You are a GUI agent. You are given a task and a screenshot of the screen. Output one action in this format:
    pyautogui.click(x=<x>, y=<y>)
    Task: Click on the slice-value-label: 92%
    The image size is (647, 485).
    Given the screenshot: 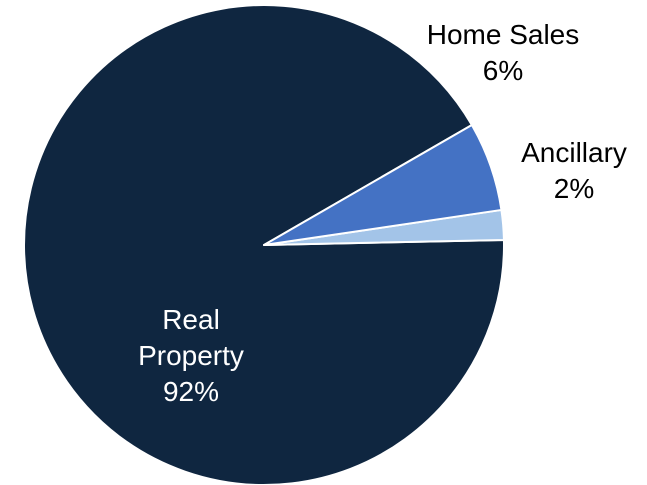 What is the action you would take?
    pyautogui.click(x=191, y=391)
    